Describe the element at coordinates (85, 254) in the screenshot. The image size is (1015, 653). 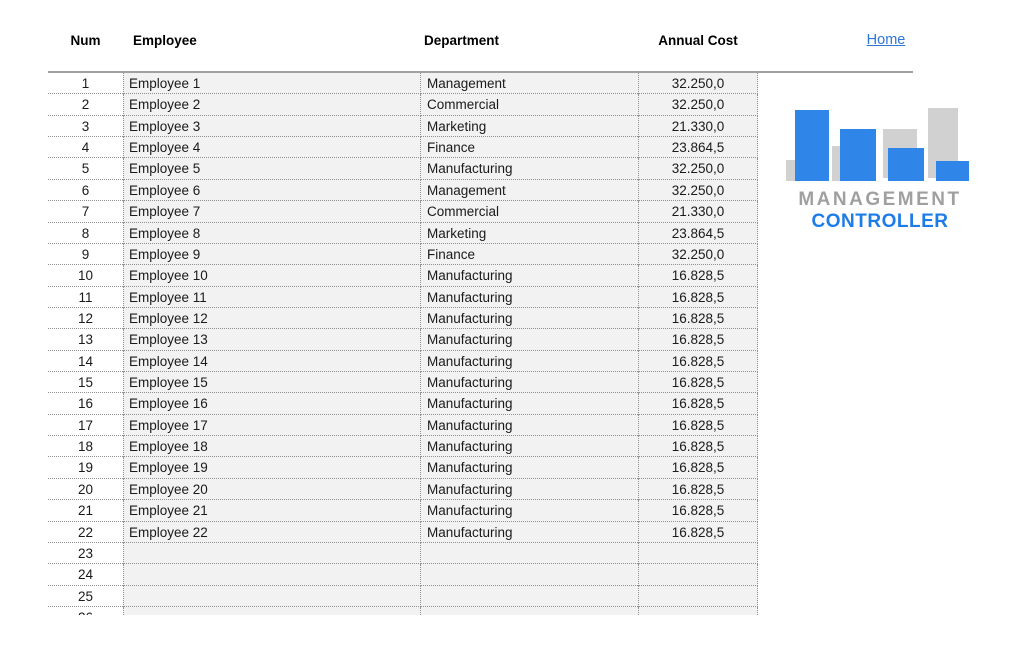
I see `cell-num: 9` at that location.